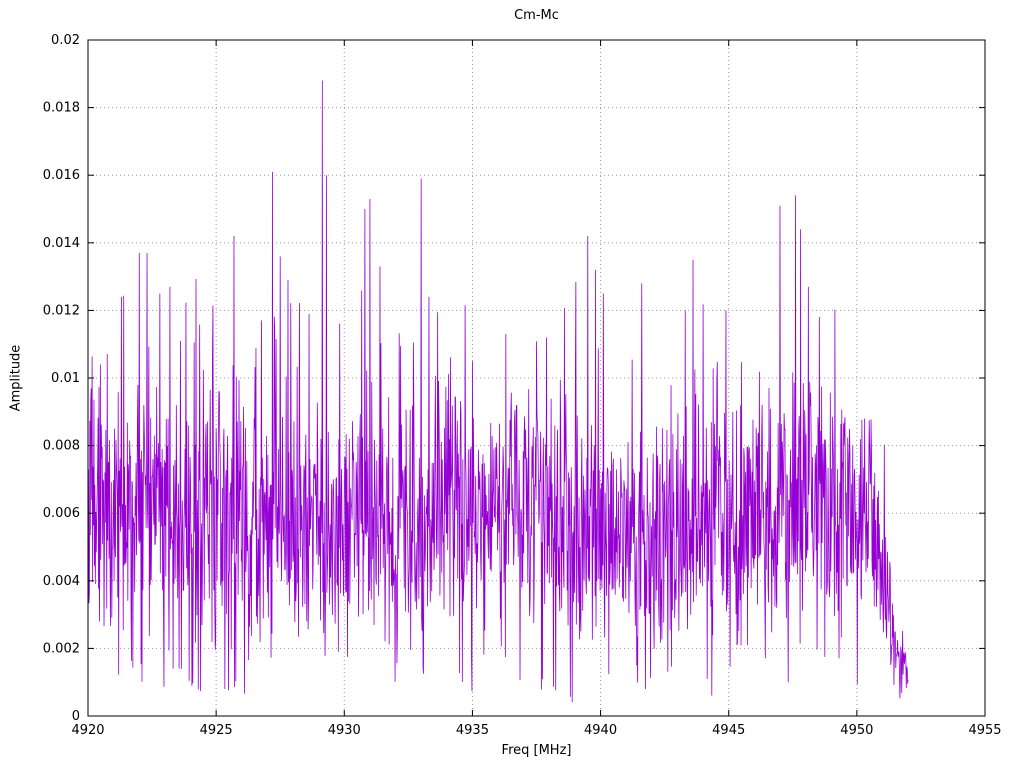  What do you see at coordinates (344, 730) in the screenshot?
I see `x-tick-label: 4930` at bounding box center [344, 730].